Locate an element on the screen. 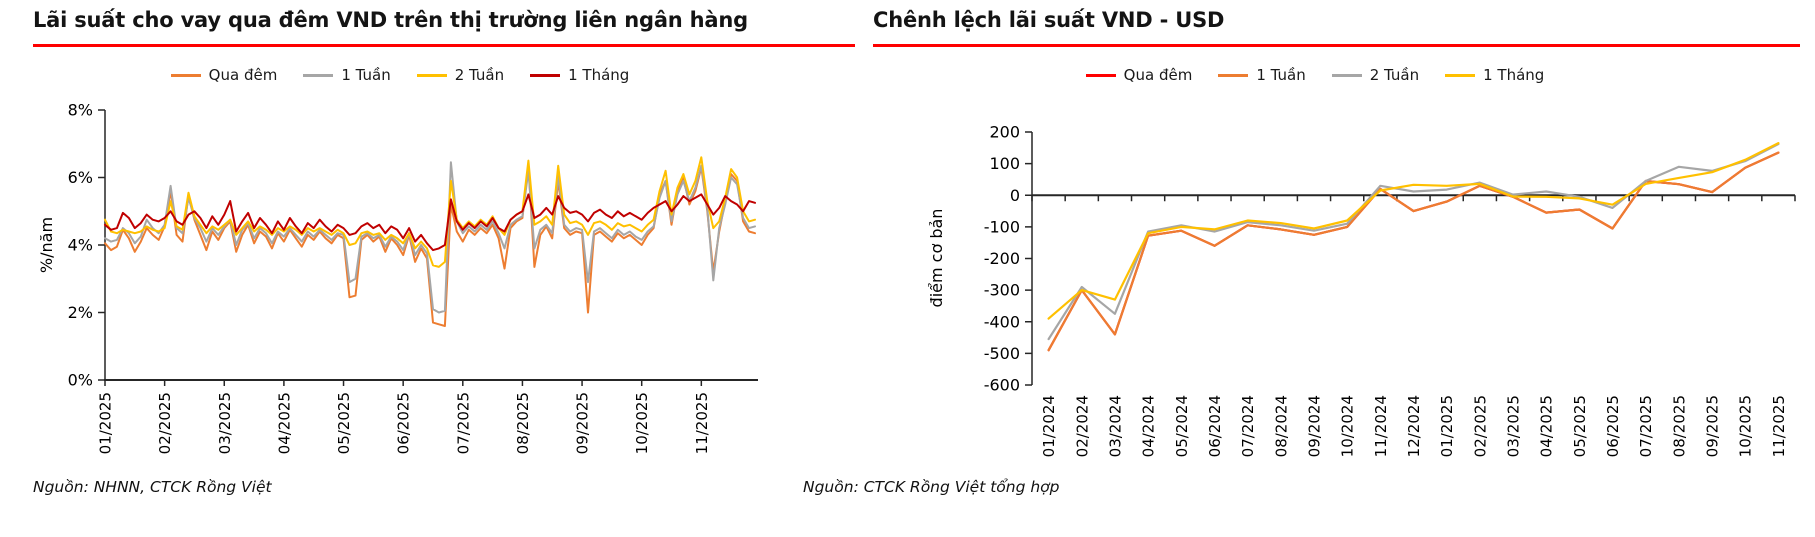 The height and width of the screenshot is (537, 1815). x-tick-label: 07/2024 is located at coordinates (1248, 426).